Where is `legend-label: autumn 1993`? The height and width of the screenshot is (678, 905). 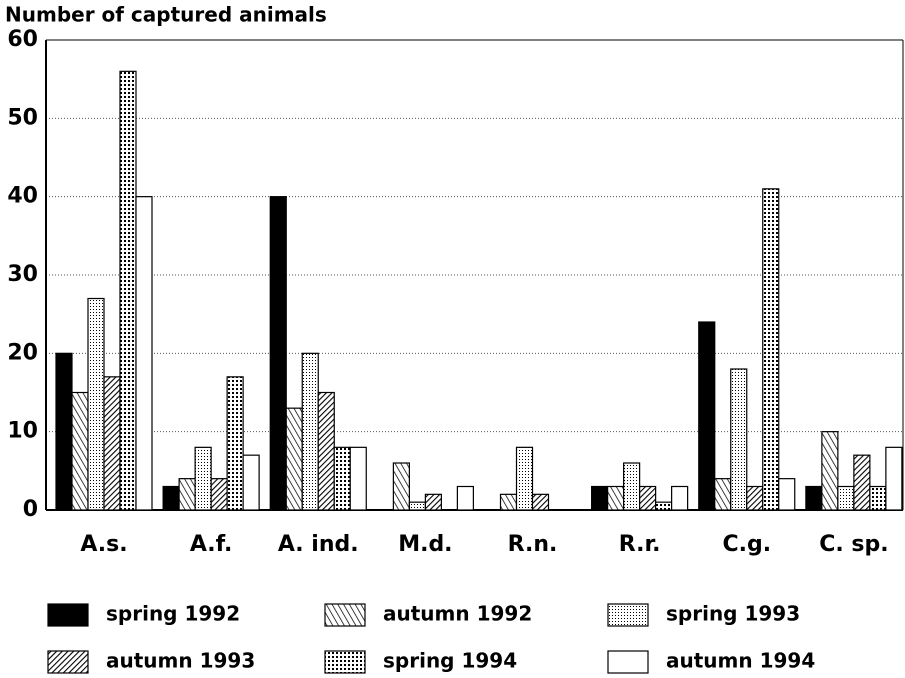
legend-label: autumn 1993 is located at coordinates (180, 661).